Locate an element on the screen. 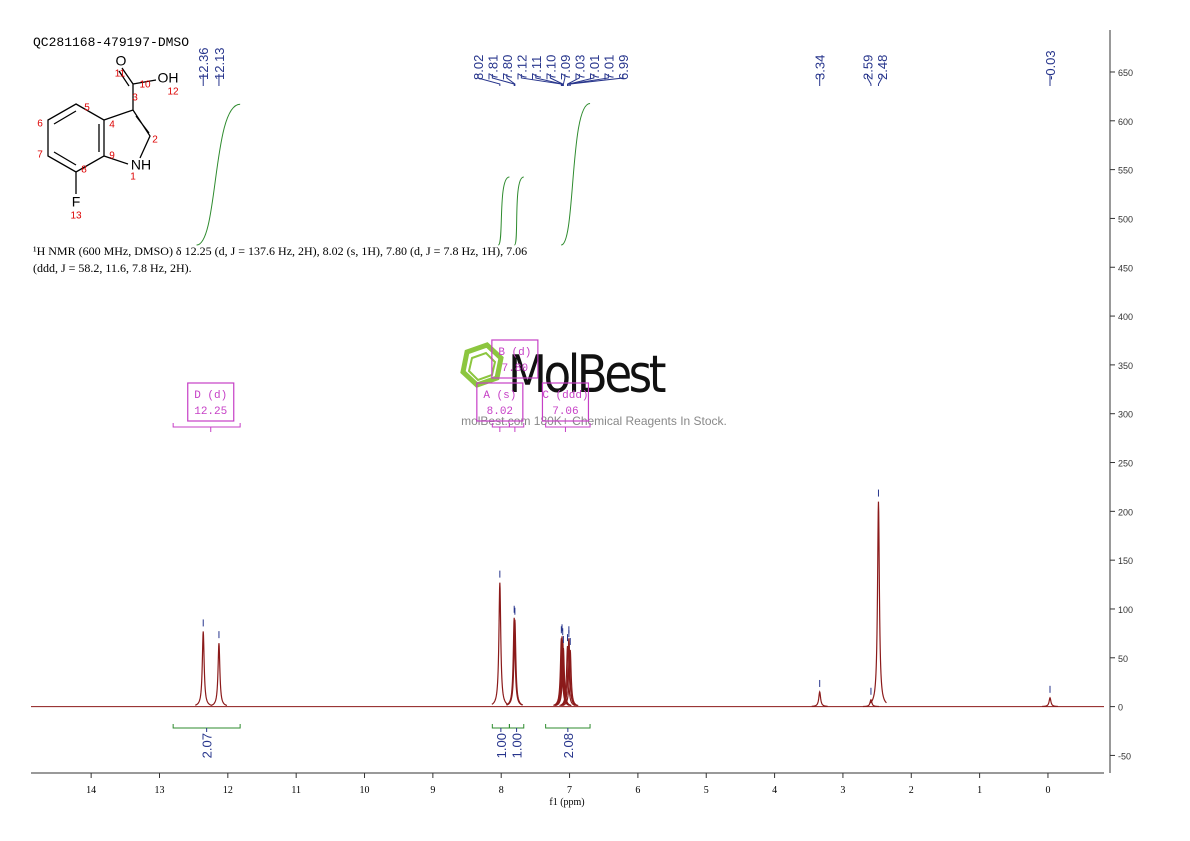 The width and height of the screenshot is (1190, 841). peak-label: 8.02 is located at coordinates (478, 67).